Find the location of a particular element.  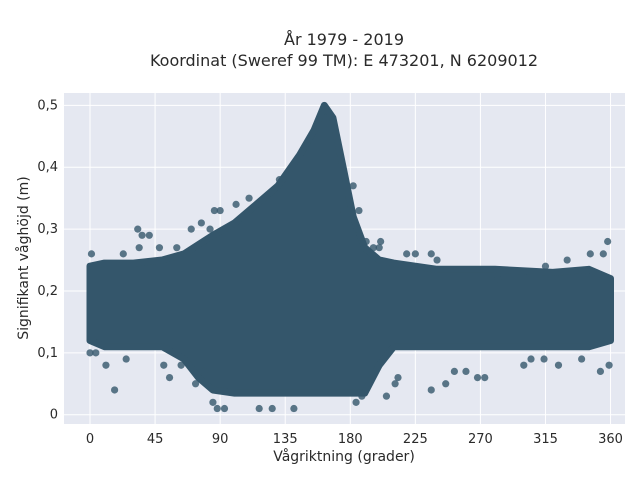

x-tick-label: 360 is located at coordinates (610, 439).